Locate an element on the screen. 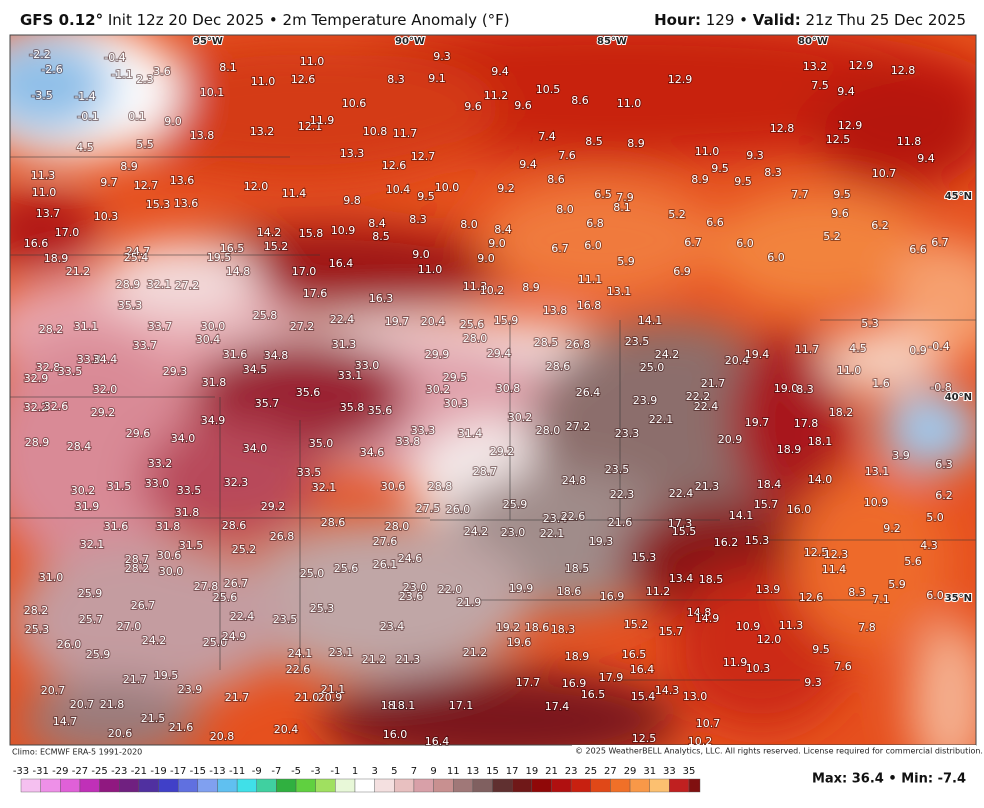 The image size is (984, 808). anomaly-value: 8.6 is located at coordinates (556, 179).